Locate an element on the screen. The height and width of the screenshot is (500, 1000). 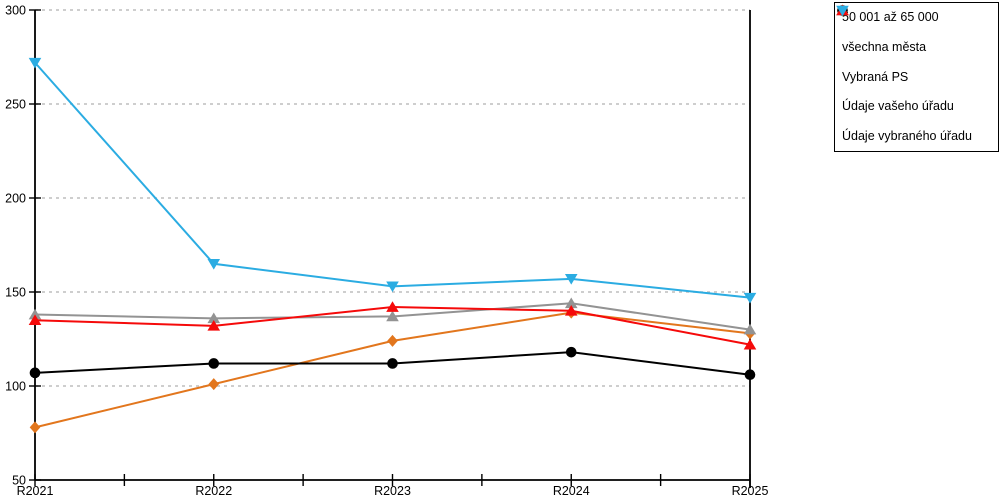
triangle-down-legend-icon is located at coordinates (842, 11).